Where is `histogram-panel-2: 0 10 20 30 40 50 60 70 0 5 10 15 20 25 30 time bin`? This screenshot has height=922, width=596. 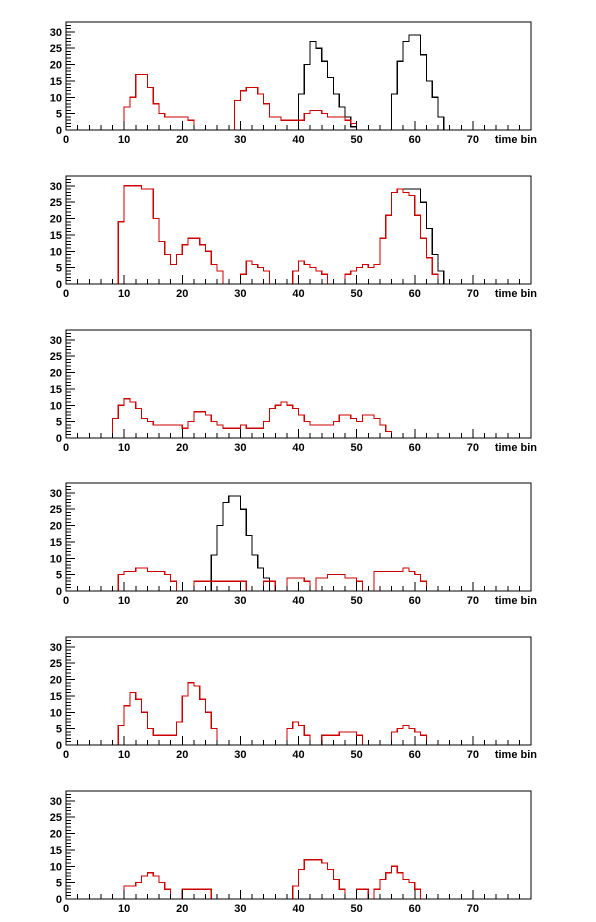
histogram-panel-2: 0 10 20 30 40 50 60 70 0 5 10 15 20 25 30 time bin is located at coordinates (293, 237).